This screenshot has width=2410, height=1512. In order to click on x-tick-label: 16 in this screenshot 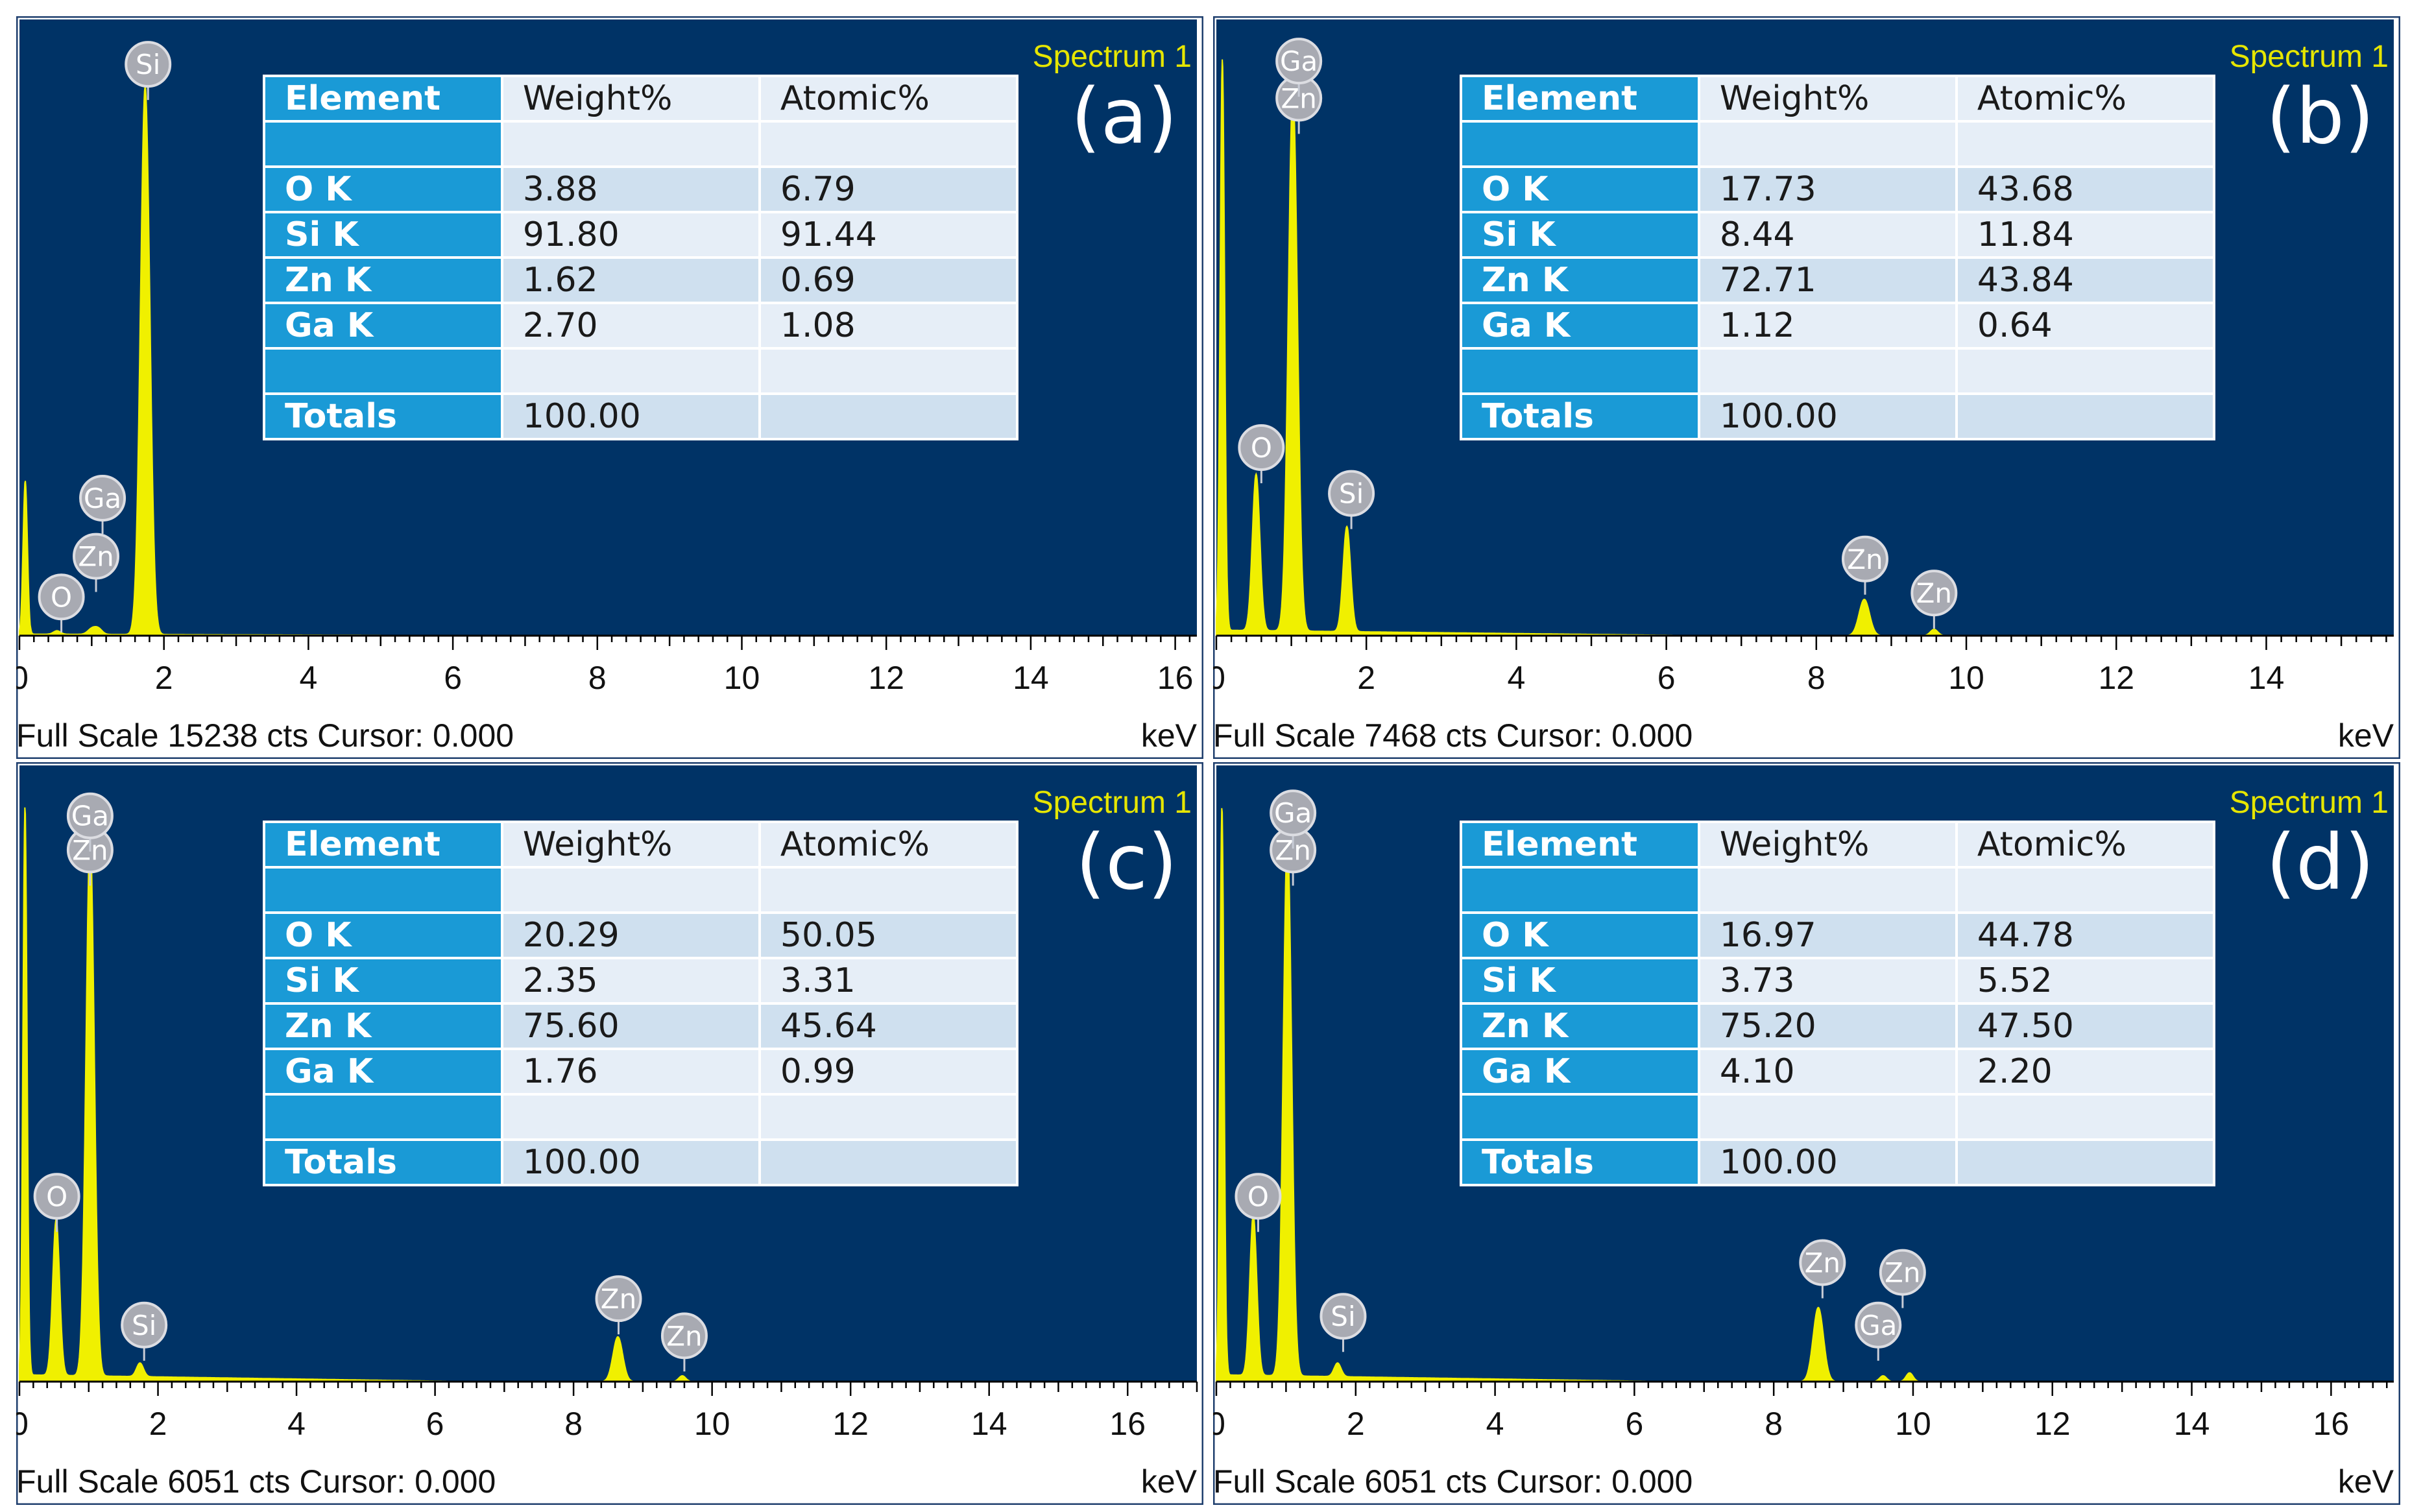, I will do `click(1175, 678)`.